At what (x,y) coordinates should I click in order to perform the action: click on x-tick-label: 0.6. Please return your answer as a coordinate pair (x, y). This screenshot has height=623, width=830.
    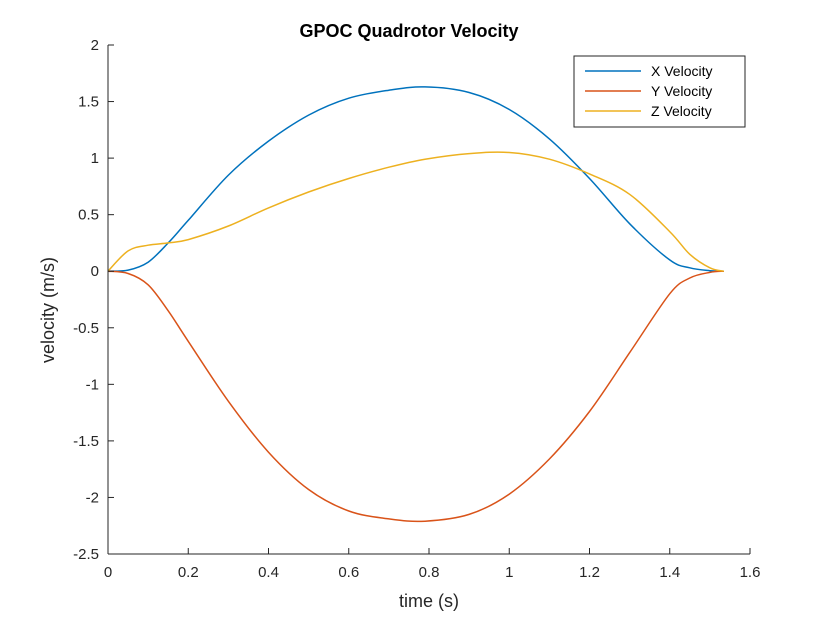
    Looking at the image, I should click on (348, 572).